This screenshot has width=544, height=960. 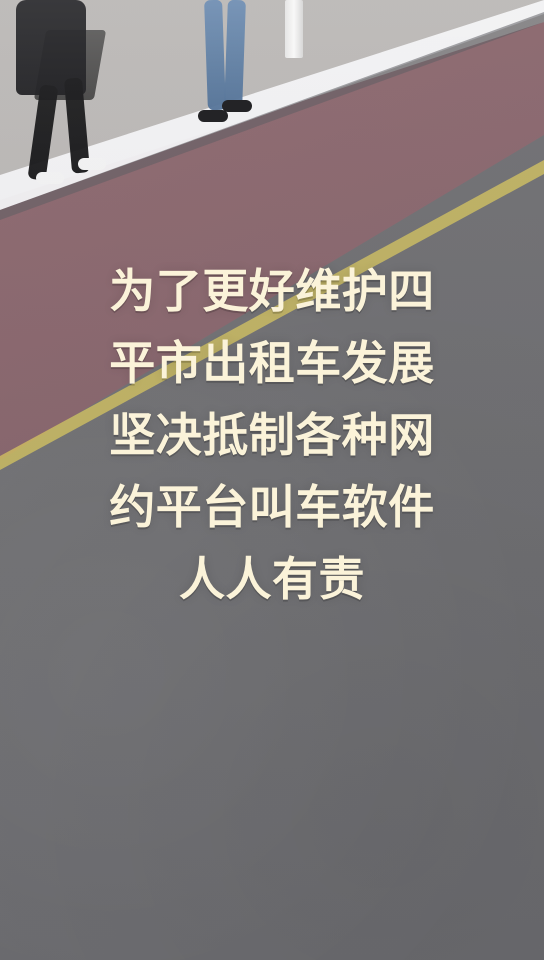 I want to click on pedestrian-left, so click(x=66, y=92).